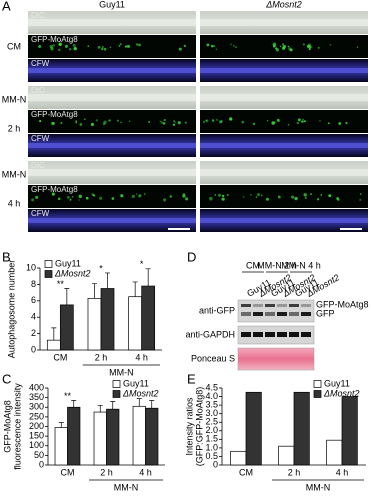 This screenshot has height=500, width=371. What do you see at coordinates (60, 357) in the screenshot?
I see `x-tick-label: CM` at bounding box center [60, 357].